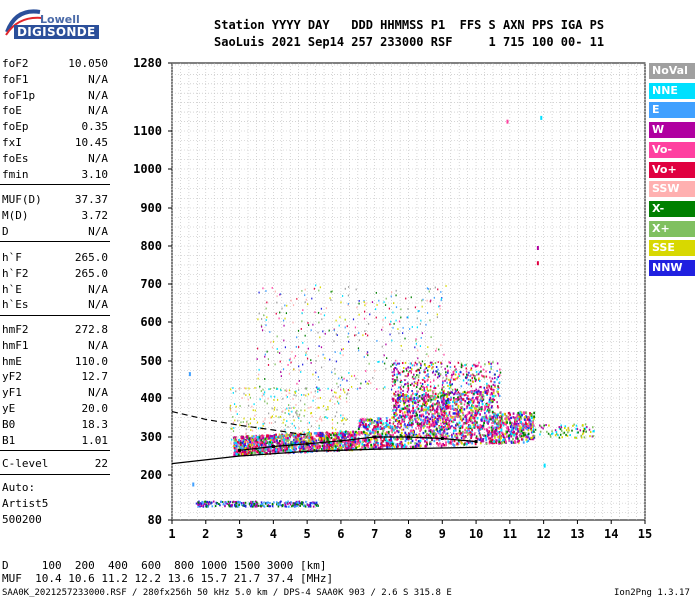 This screenshot has width=700, height=600. What do you see at coordinates (55, 216) in the screenshot?
I see `param-row-md: M(D) 3.72` at bounding box center [55, 216].